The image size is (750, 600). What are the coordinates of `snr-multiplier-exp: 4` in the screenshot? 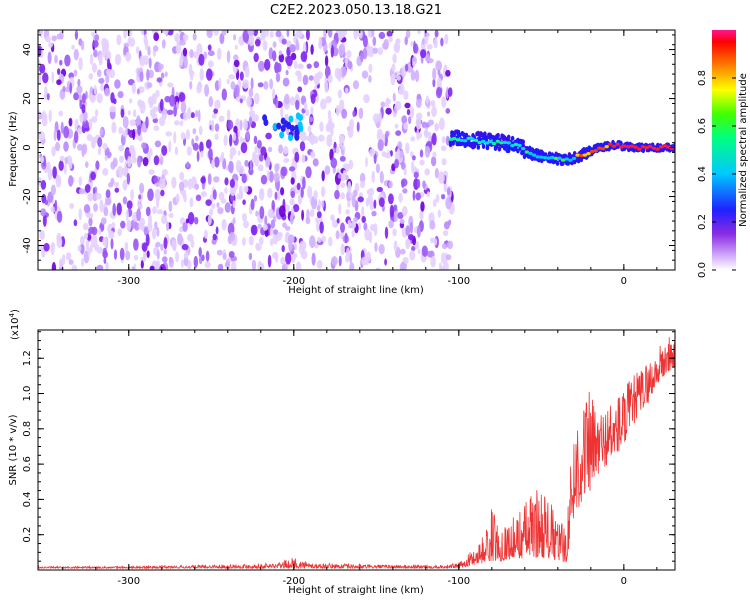 It's located at (12, 314).